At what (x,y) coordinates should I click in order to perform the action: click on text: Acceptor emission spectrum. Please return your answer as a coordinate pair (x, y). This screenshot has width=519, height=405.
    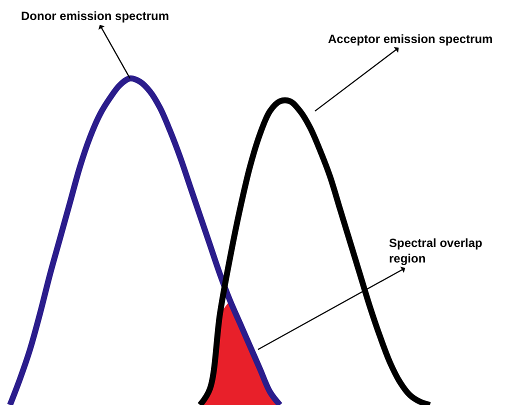
    Looking at the image, I should click on (410, 39).